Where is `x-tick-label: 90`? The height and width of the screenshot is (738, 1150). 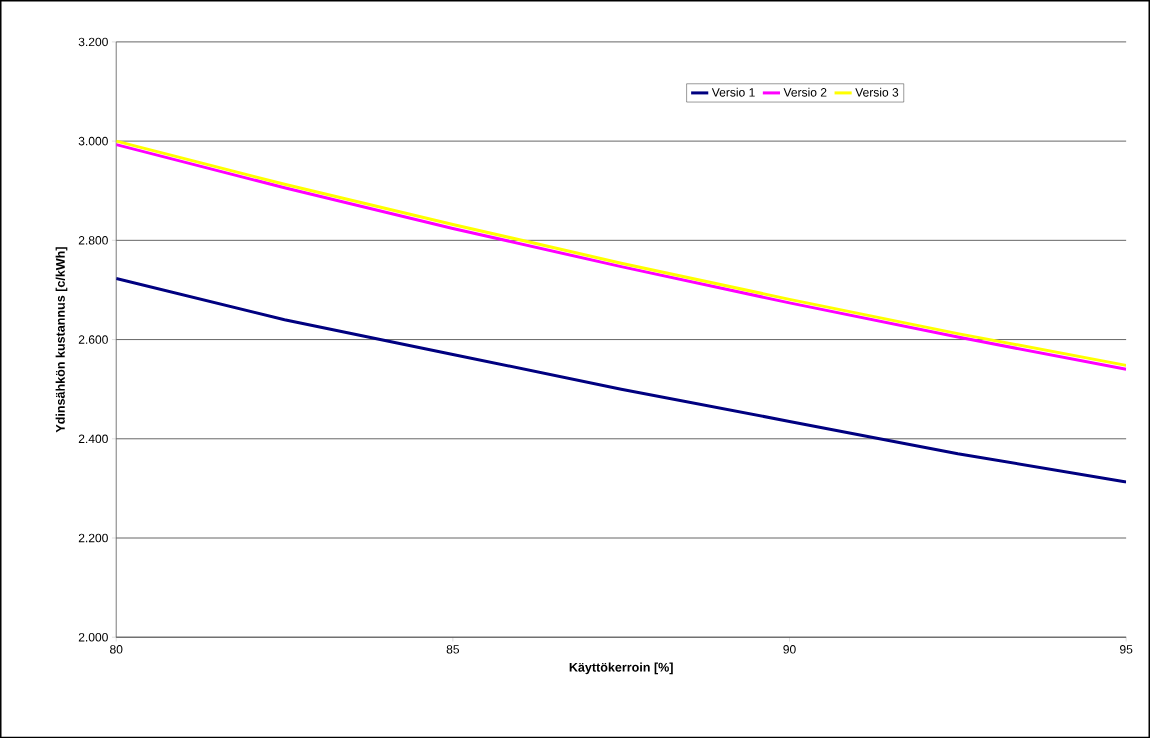 x-tick-label: 90 is located at coordinates (789, 649).